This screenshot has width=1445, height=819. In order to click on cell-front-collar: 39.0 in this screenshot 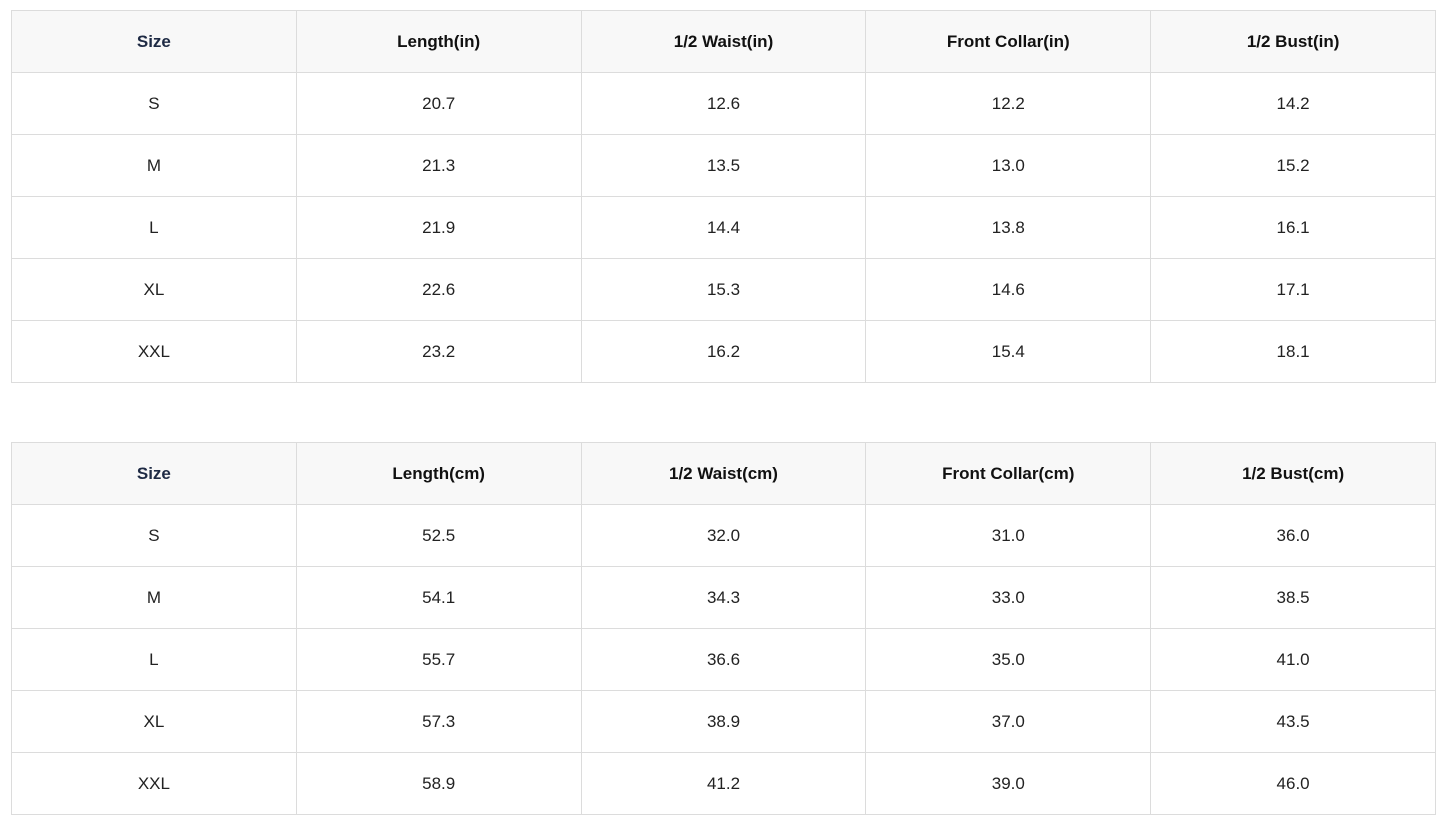, I will do `click(1008, 783)`.